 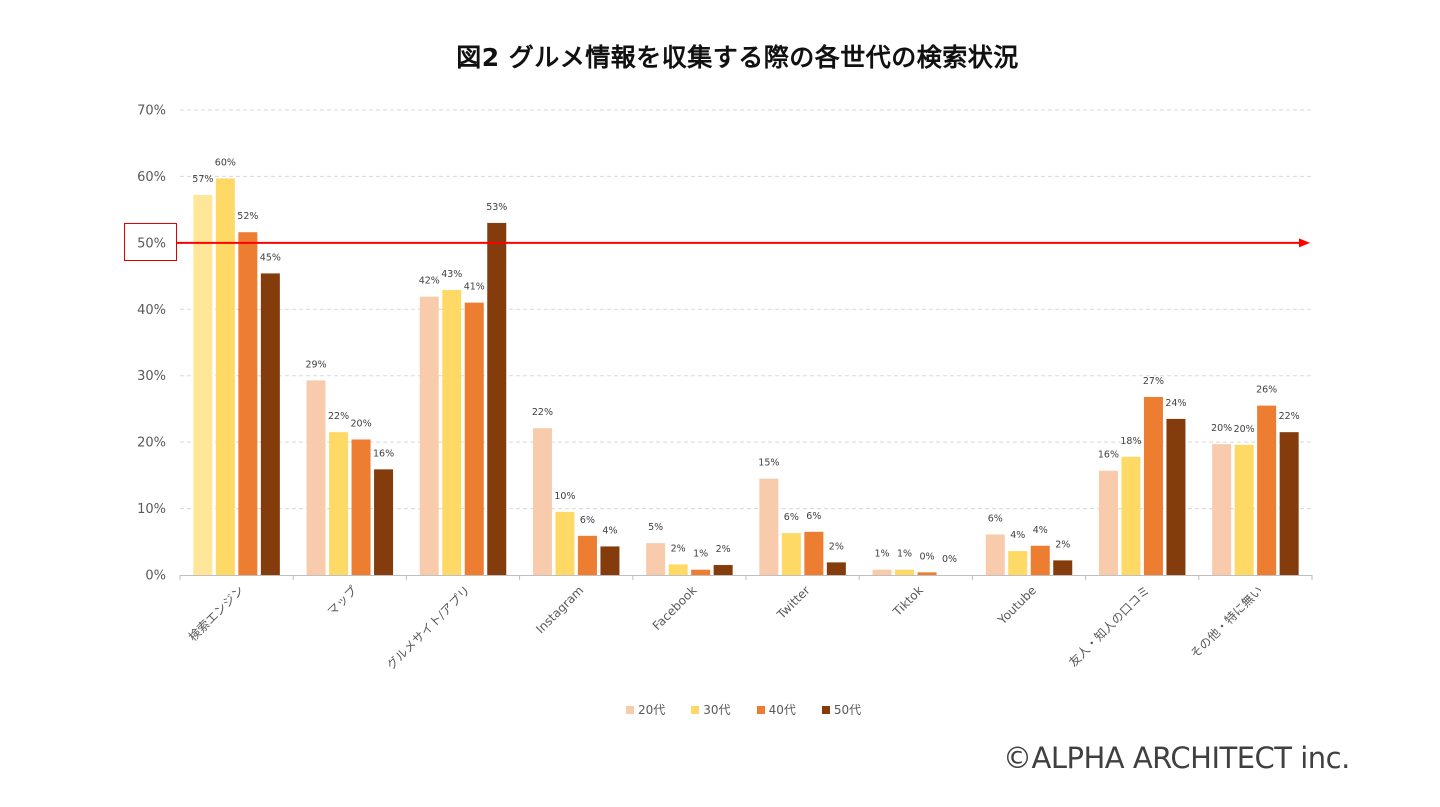 I want to click on x-category-label: Instagram, so click(x=559, y=609).